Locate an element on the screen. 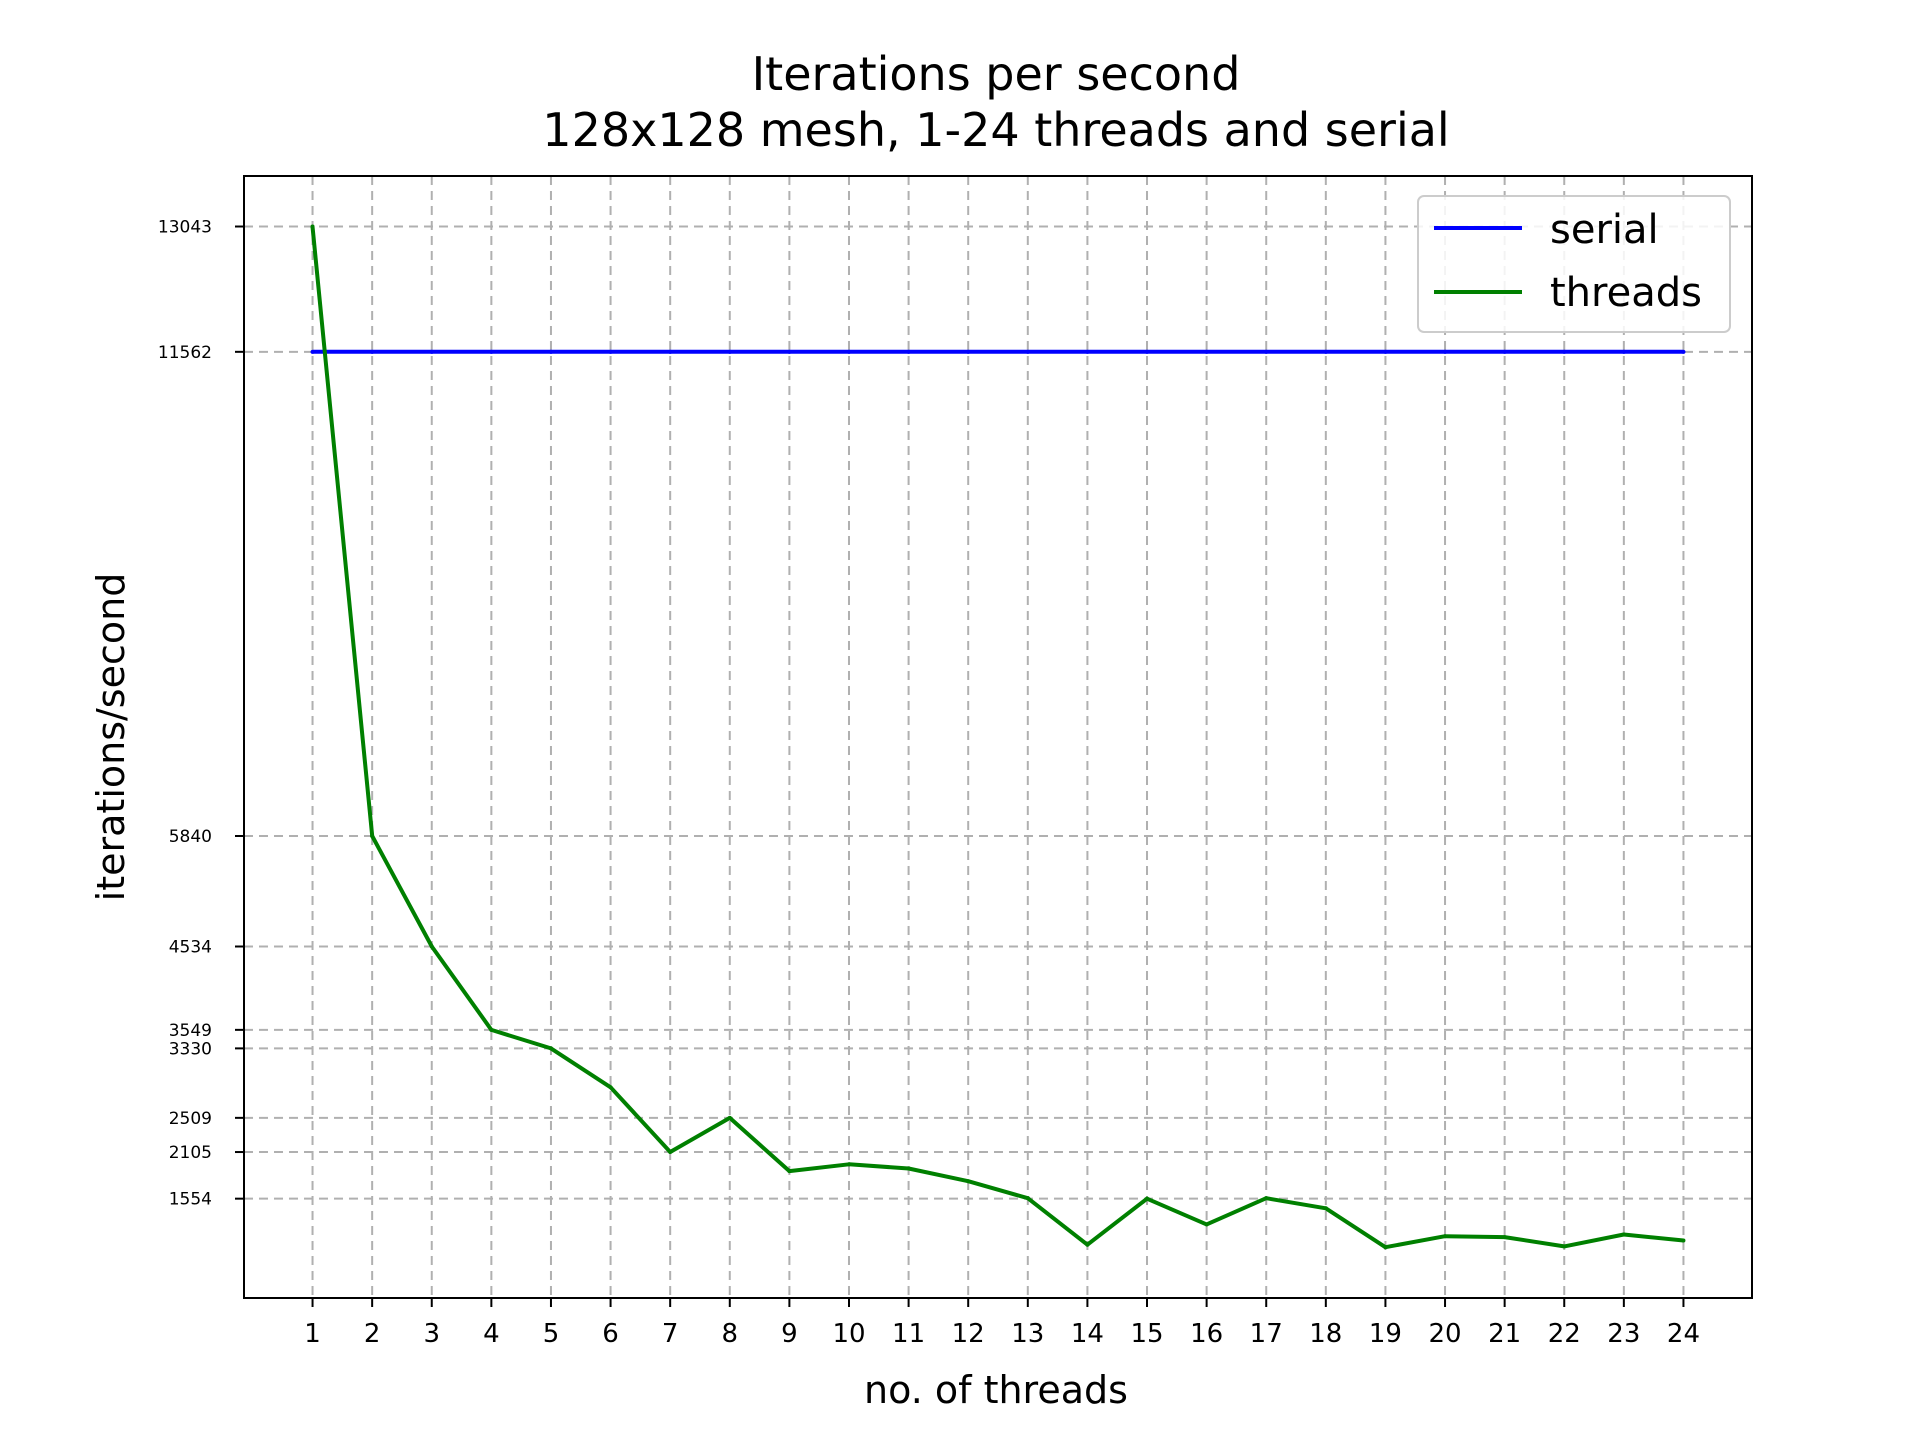 This screenshot has width=1920, height=1440. x-axis-label: no. of threads is located at coordinates (996, 1390).